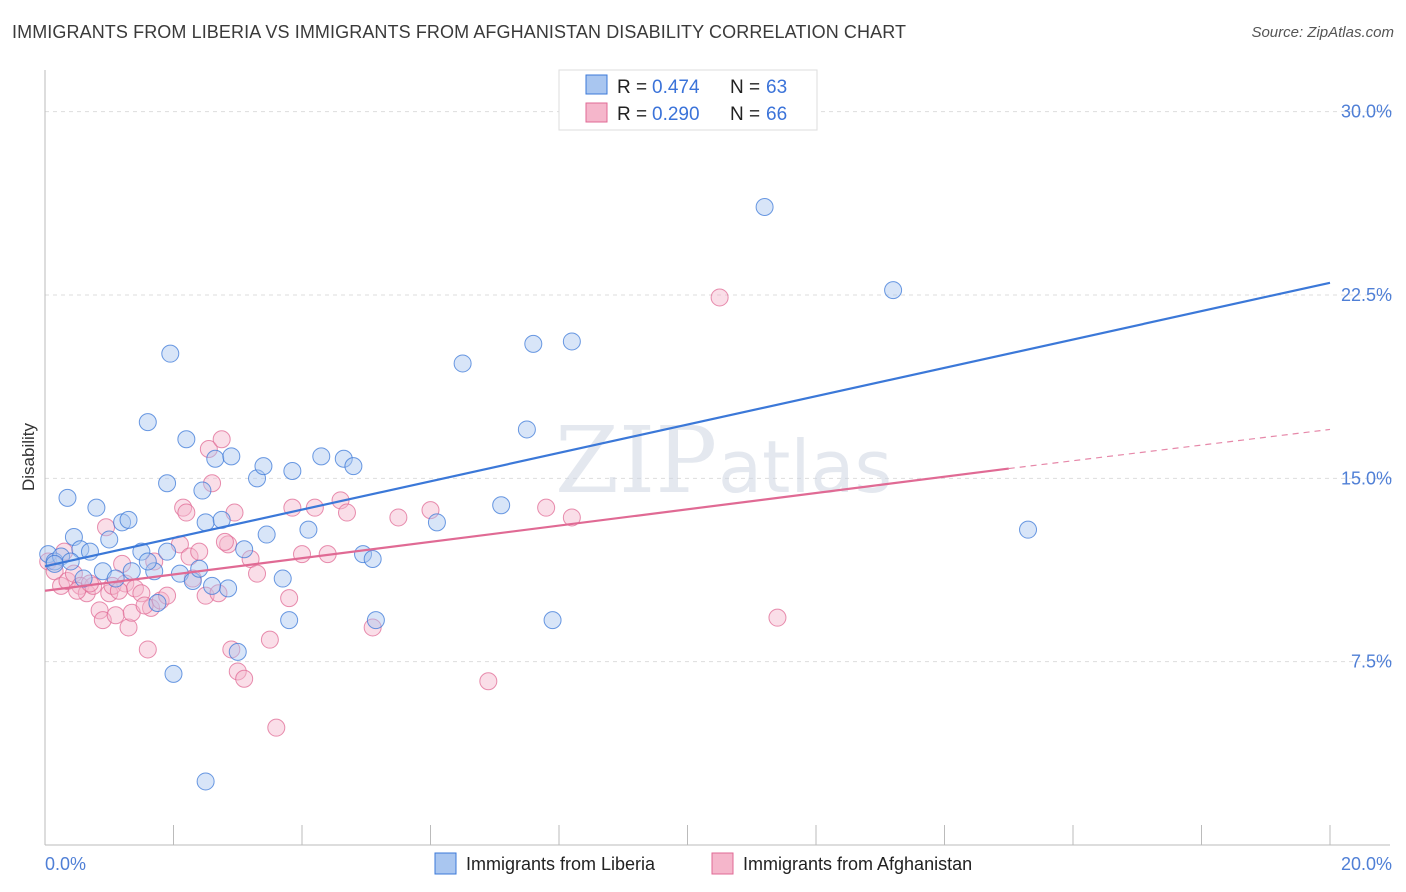  What do you see at coordinates (776, 87) in the screenshot?
I see `stats-legend-liberia-n-value: 63` at bounding box center [776, 87].